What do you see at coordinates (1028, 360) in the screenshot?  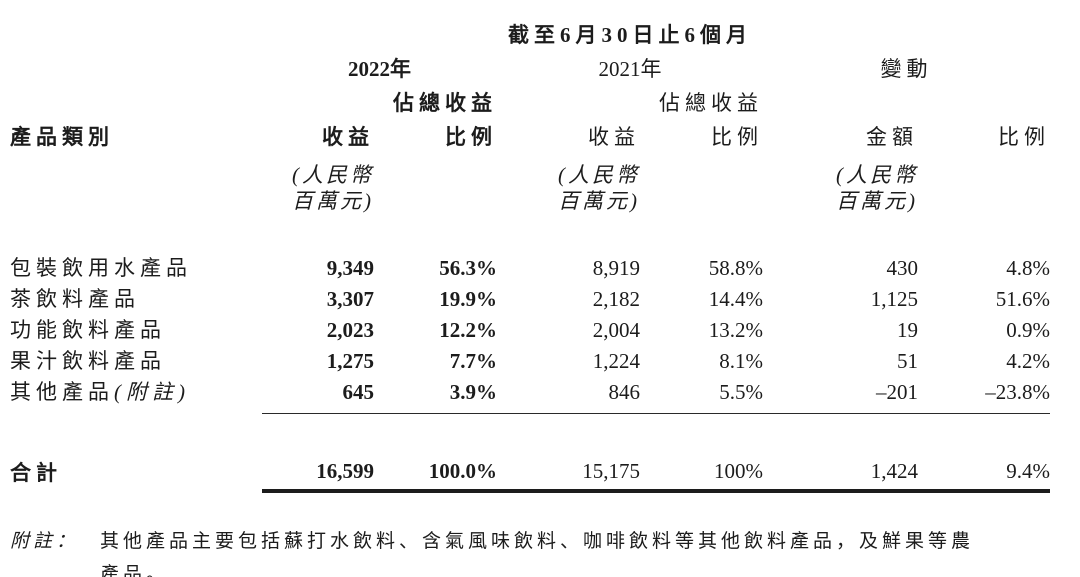 I see `change-pct-cell: 4.2%` at bounding box center [1028, 360].